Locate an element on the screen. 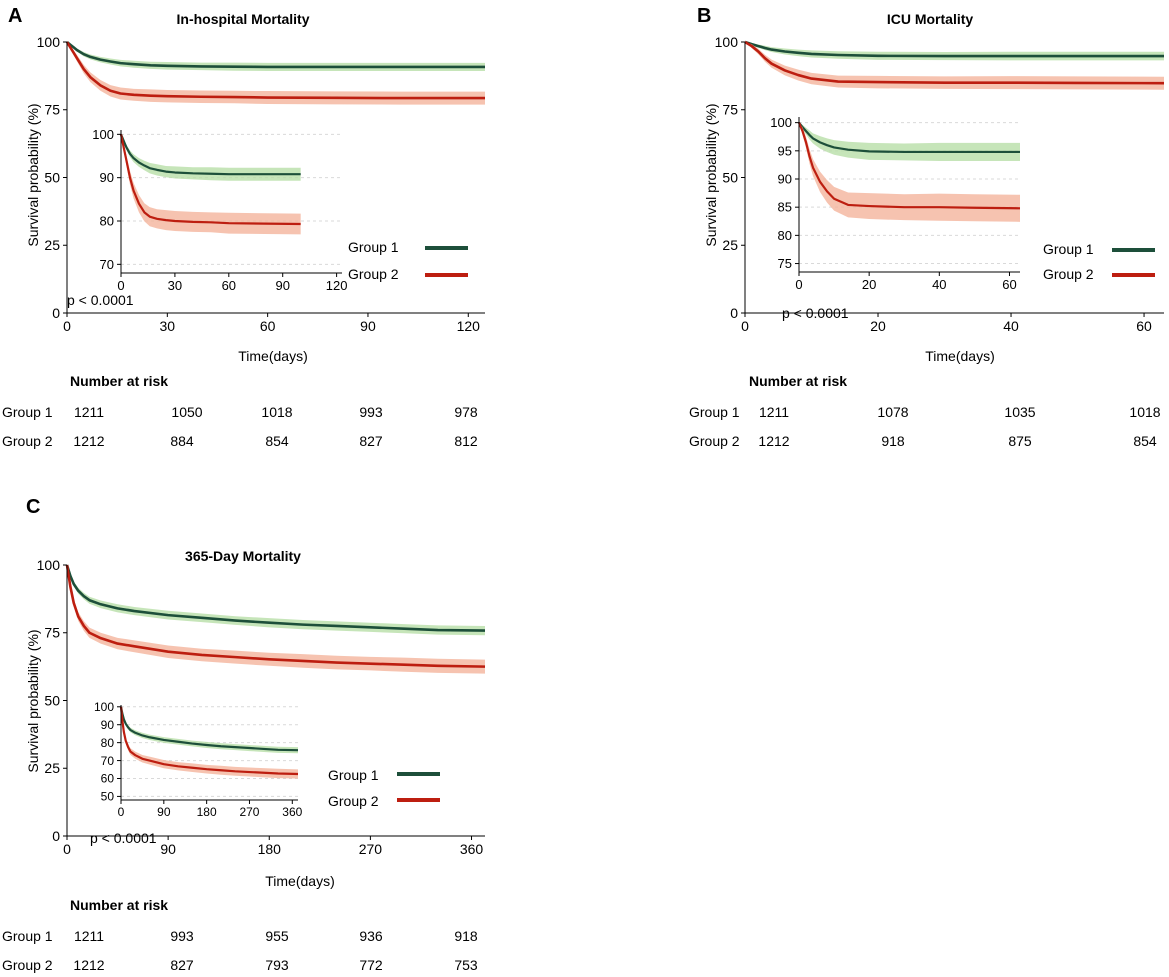 The image size is (1169, 977). y-tick-label: 70 is located at coordinates (107, 264).